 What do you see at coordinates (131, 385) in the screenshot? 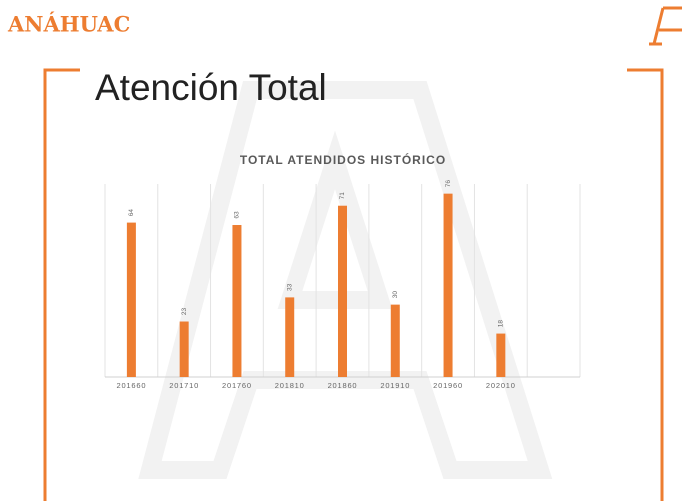
I see `x-tick-label: 201660` at bounding box center [131, 385].